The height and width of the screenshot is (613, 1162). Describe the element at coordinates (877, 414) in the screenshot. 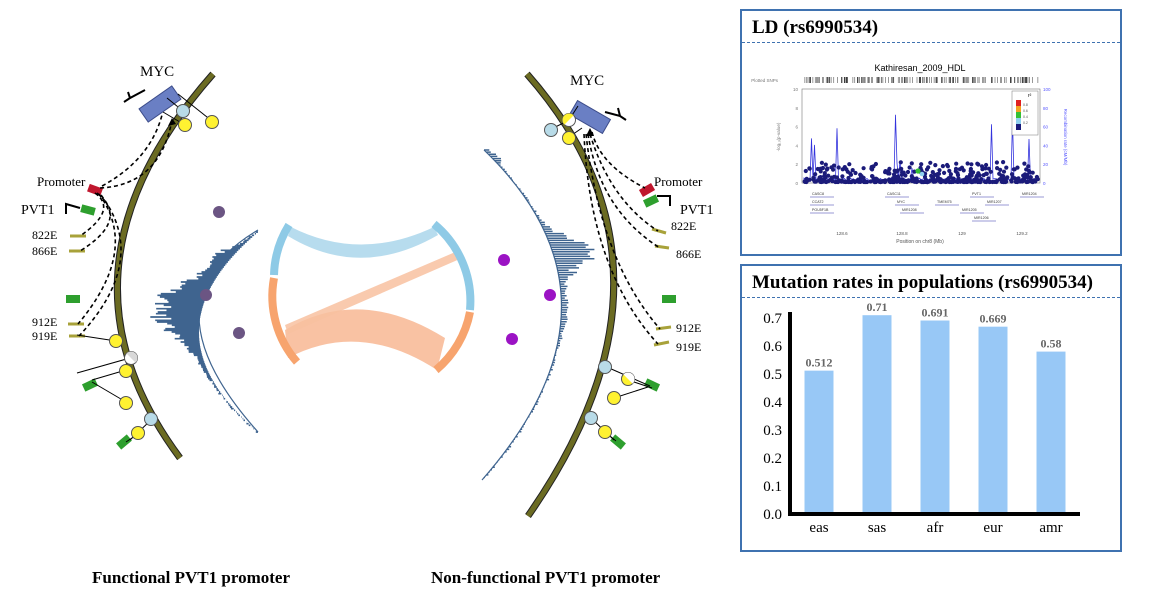

I see `bar-sas` at that location.